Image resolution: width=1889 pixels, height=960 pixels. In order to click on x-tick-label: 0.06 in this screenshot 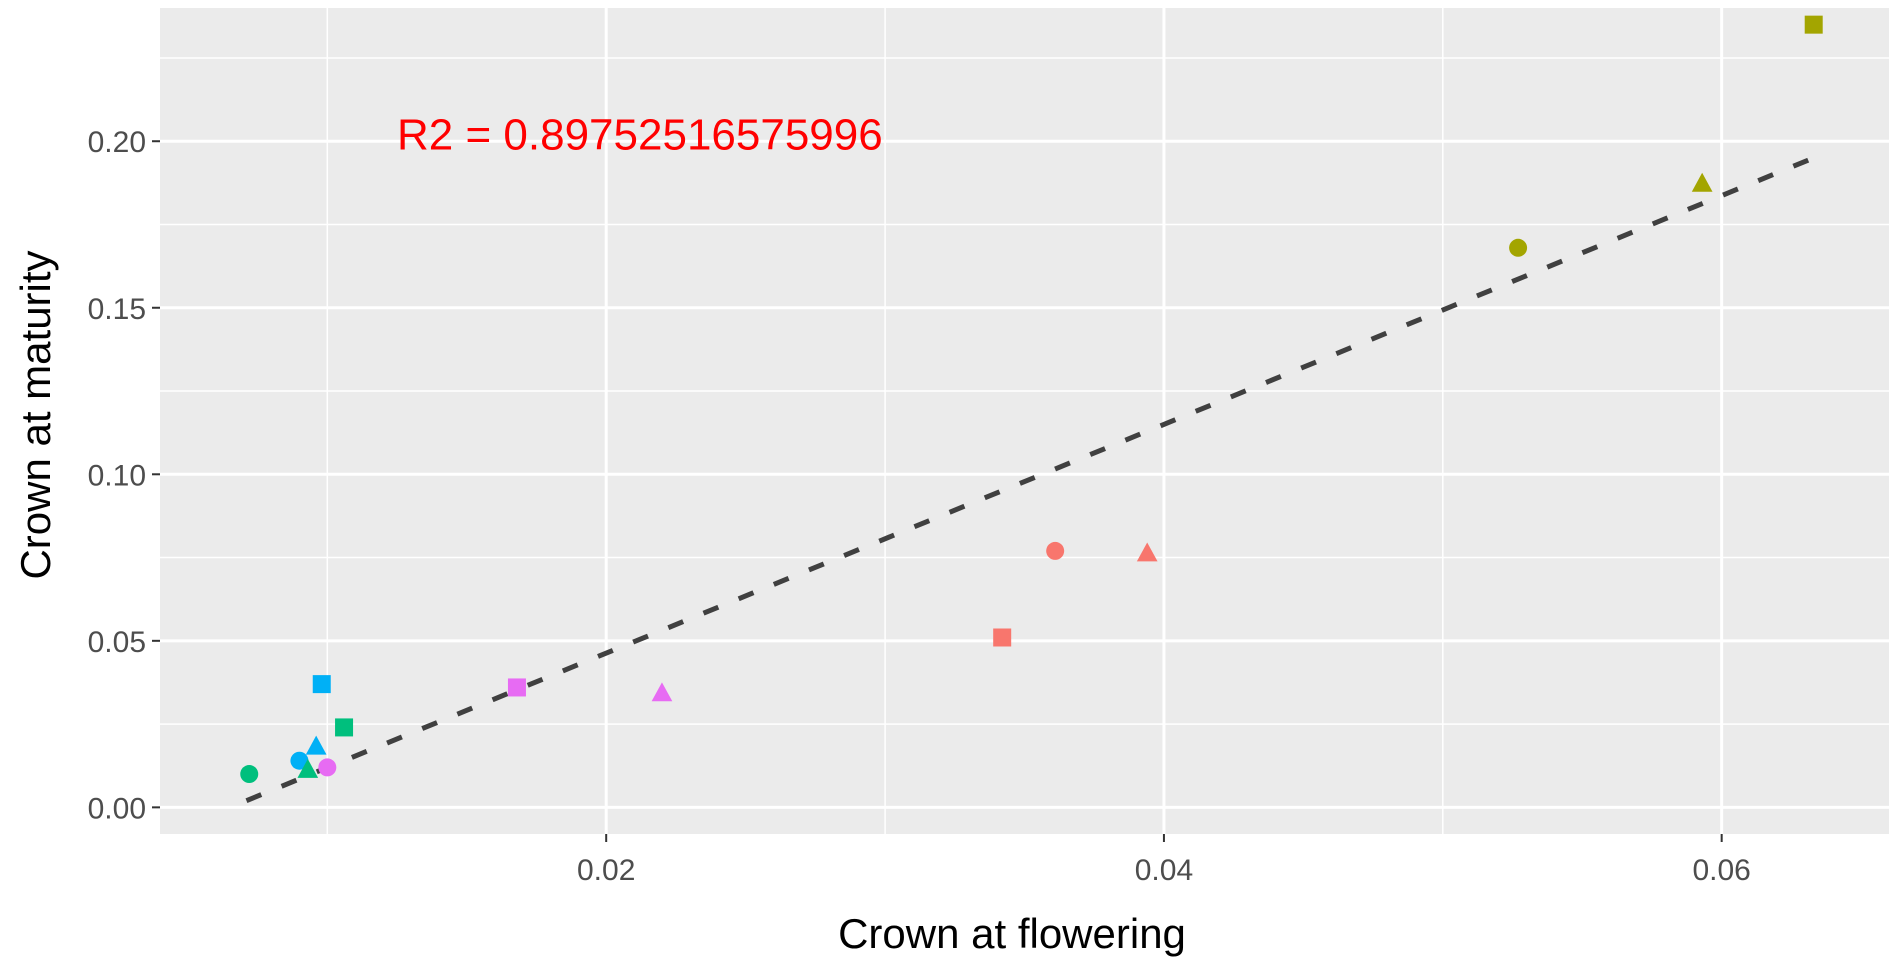, I will do `click(1721, 870)`.